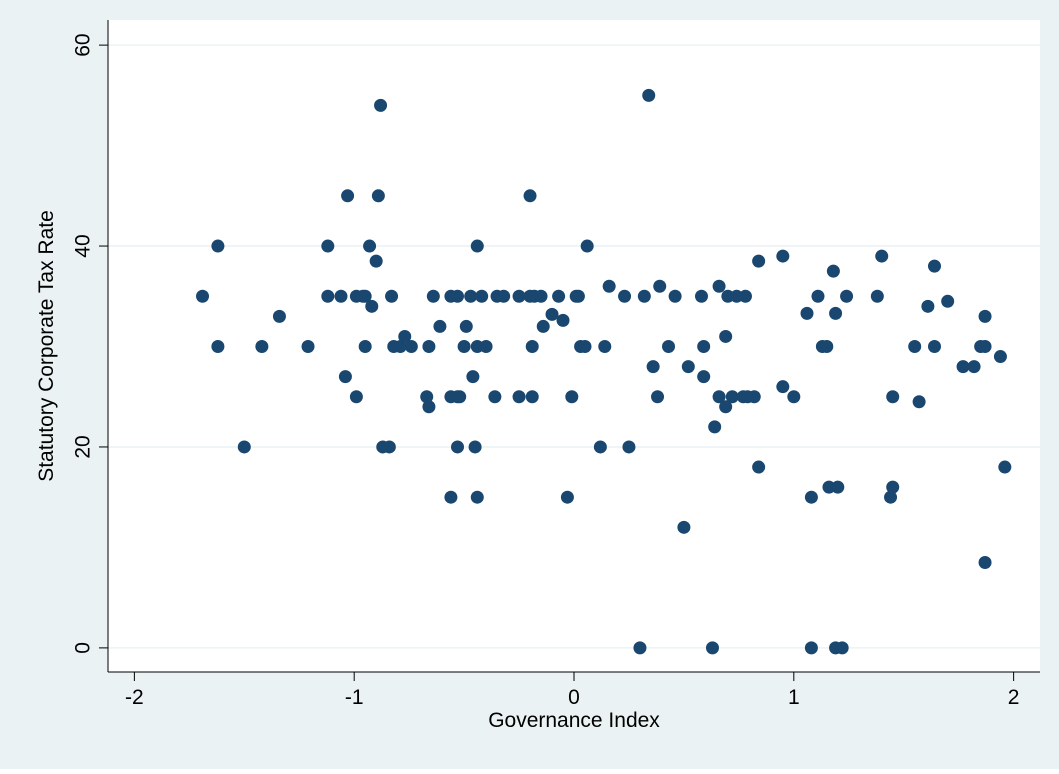 This screenshot has width=1059, height=774. I want to click on y-tick-label: 60, so click(83, 44).